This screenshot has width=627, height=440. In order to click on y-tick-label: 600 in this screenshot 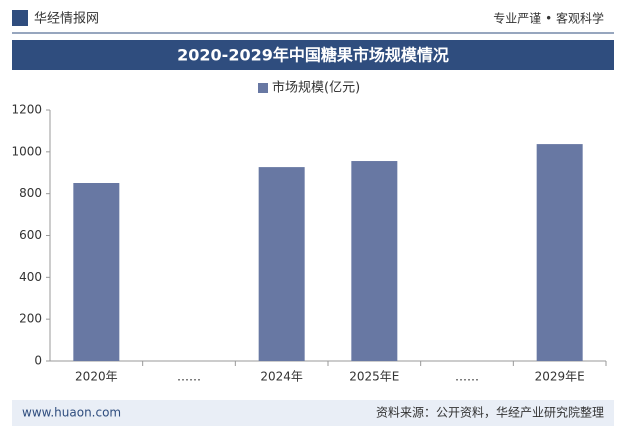, I will do `click(30, 235)`.